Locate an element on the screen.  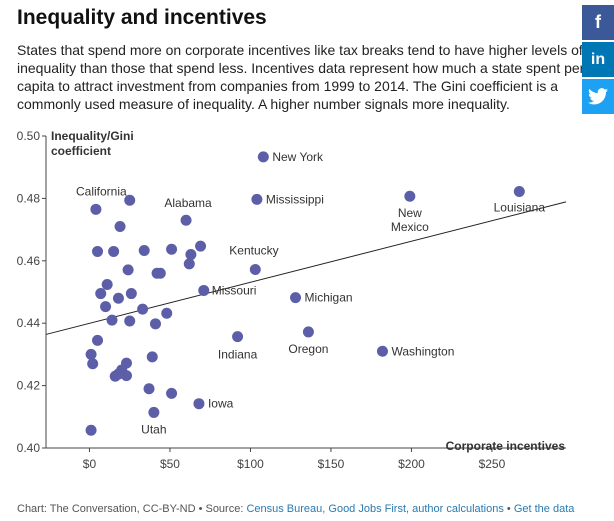
x-tick-label: $50 is located at coordinates (170, 464).